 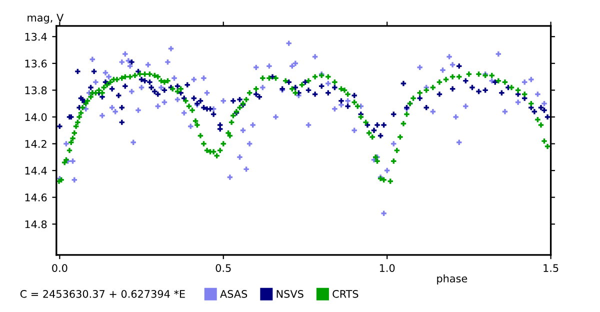 What do you see at coordinates (46, 19) in the screenshot?
I see `y-axis-title: mag, V` at bounding box center [46, 19].